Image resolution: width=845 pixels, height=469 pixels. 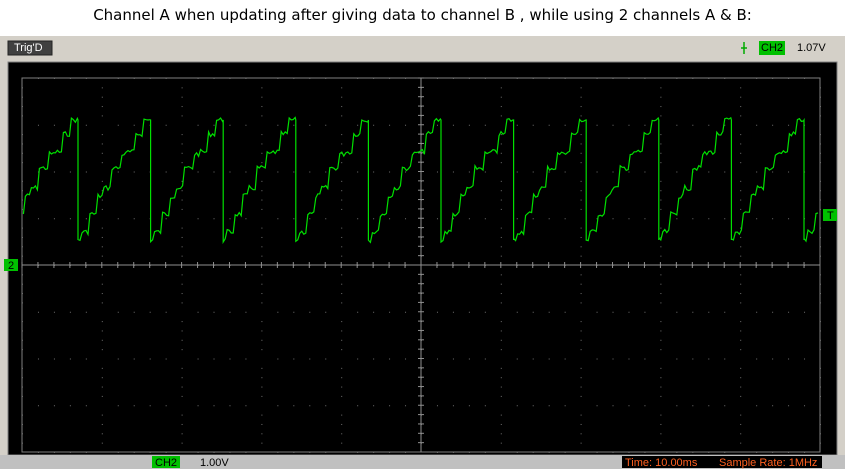 I want to click on channel-marker, so click(x=11, y=265).